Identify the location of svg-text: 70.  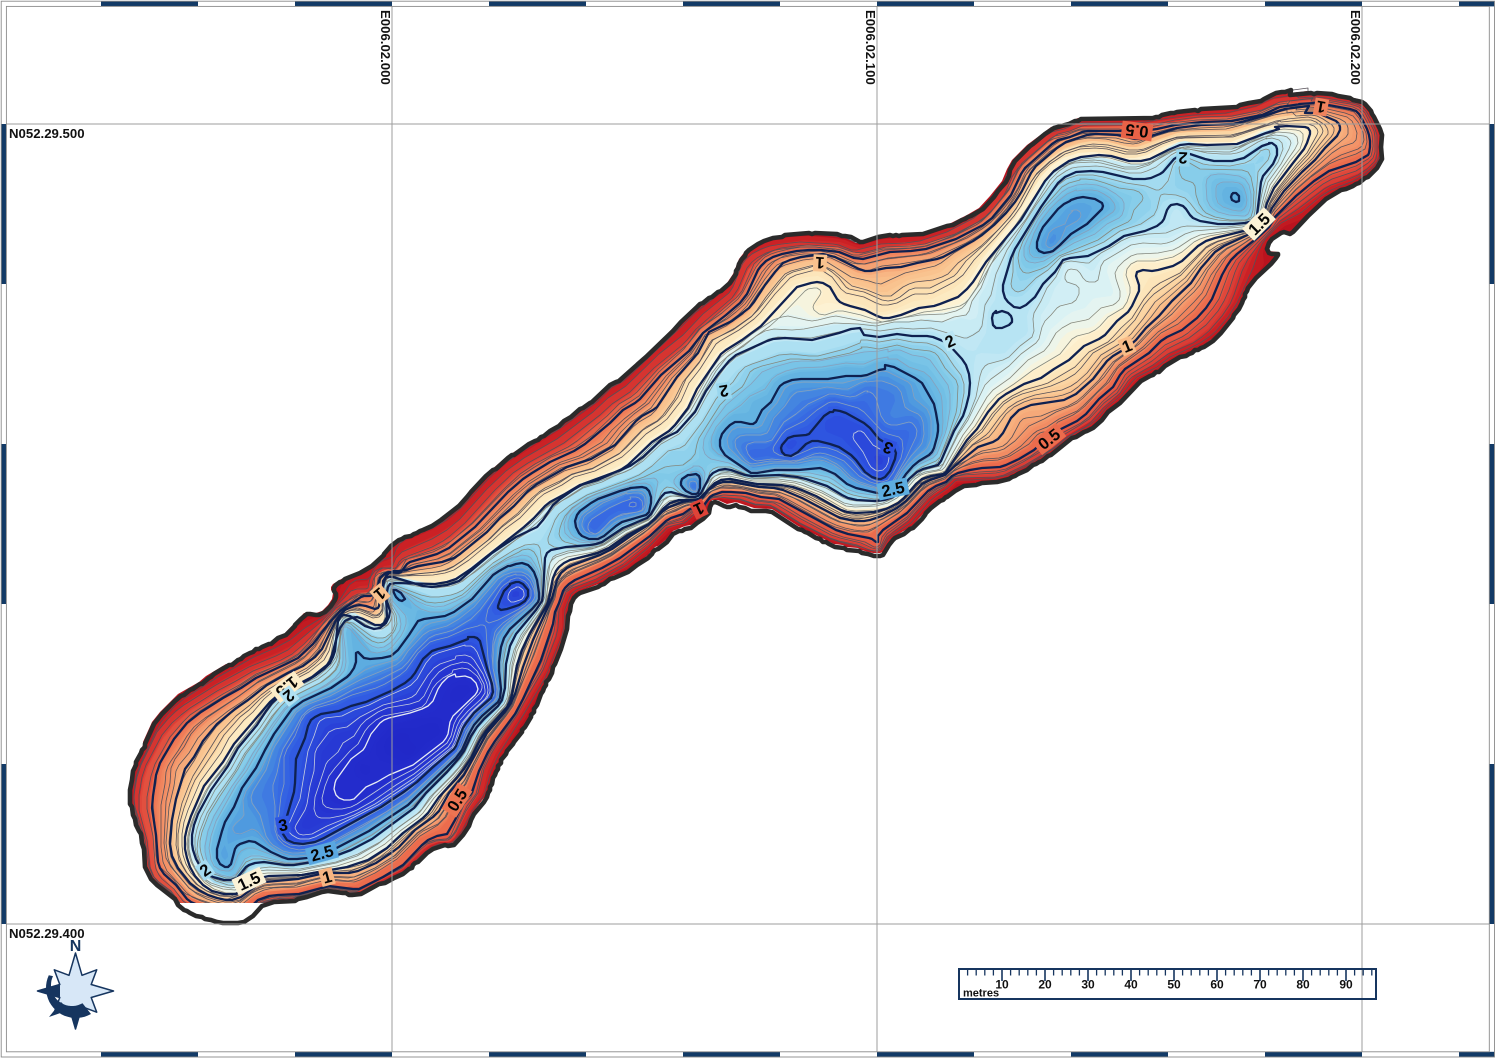
(1260, 985).